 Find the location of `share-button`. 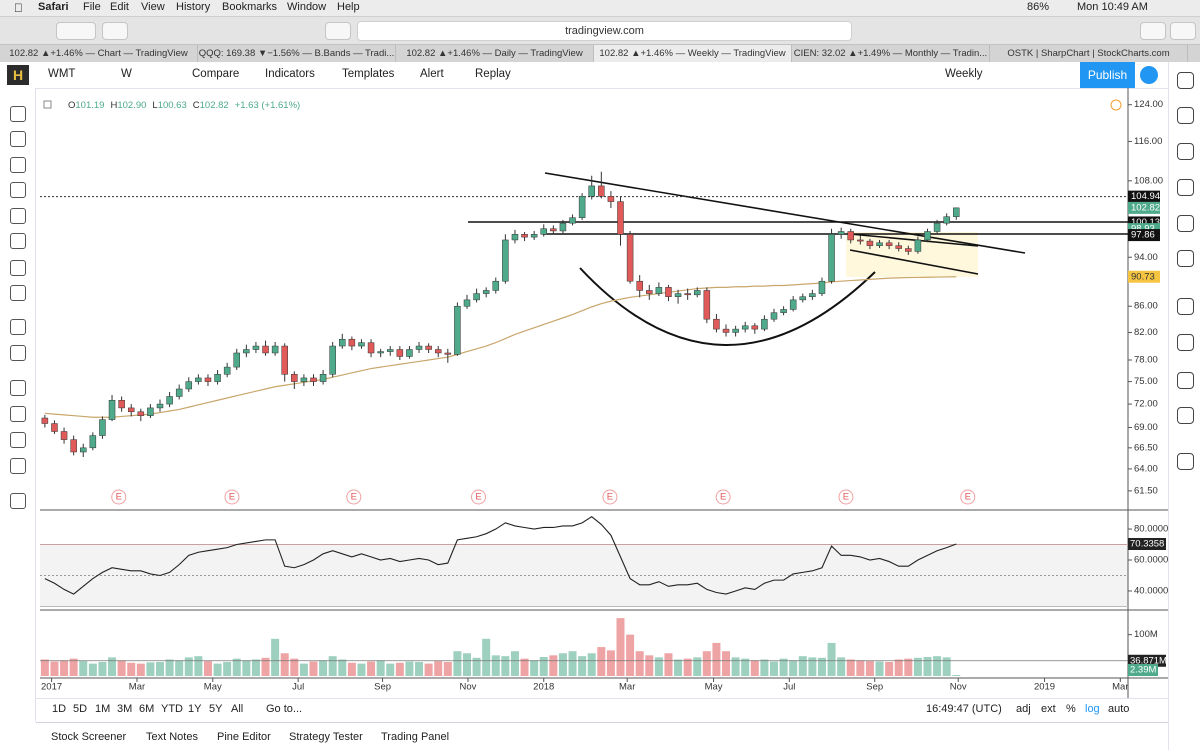

share-button is located at coordinates (1153, 31).